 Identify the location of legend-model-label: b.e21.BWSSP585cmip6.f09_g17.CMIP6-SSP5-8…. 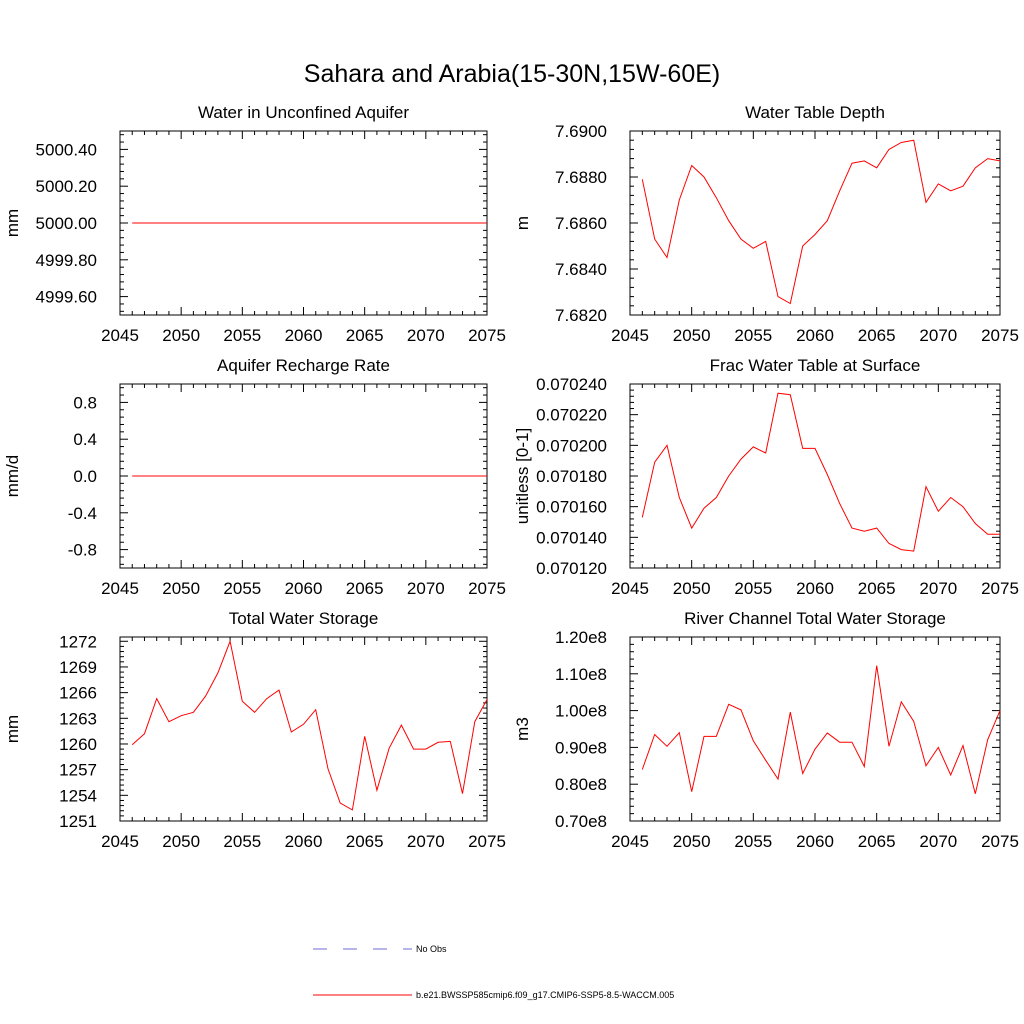
(545, 995).